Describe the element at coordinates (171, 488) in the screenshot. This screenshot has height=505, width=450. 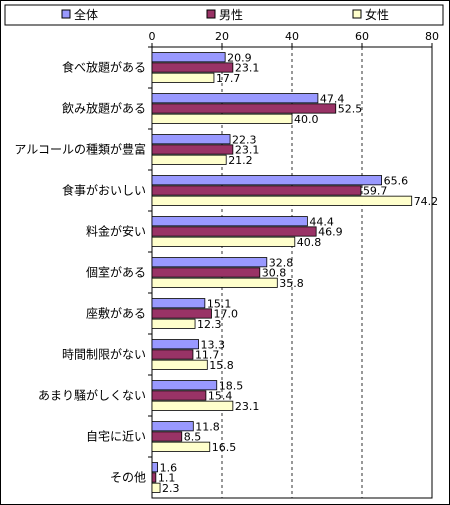
I see `data-label: 2.3` at that location.